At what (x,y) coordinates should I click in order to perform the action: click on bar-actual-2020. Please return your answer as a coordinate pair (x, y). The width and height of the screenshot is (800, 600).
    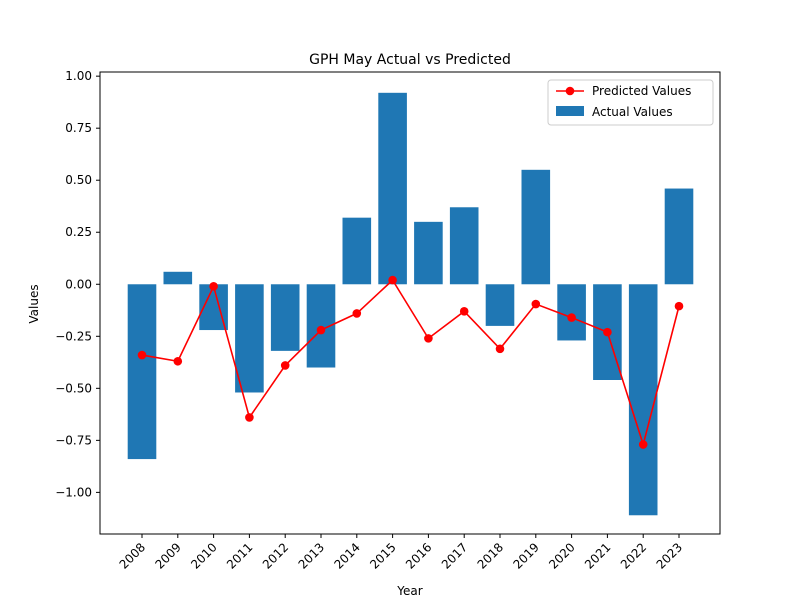
    Looking at the image, I should click on (571, 312).